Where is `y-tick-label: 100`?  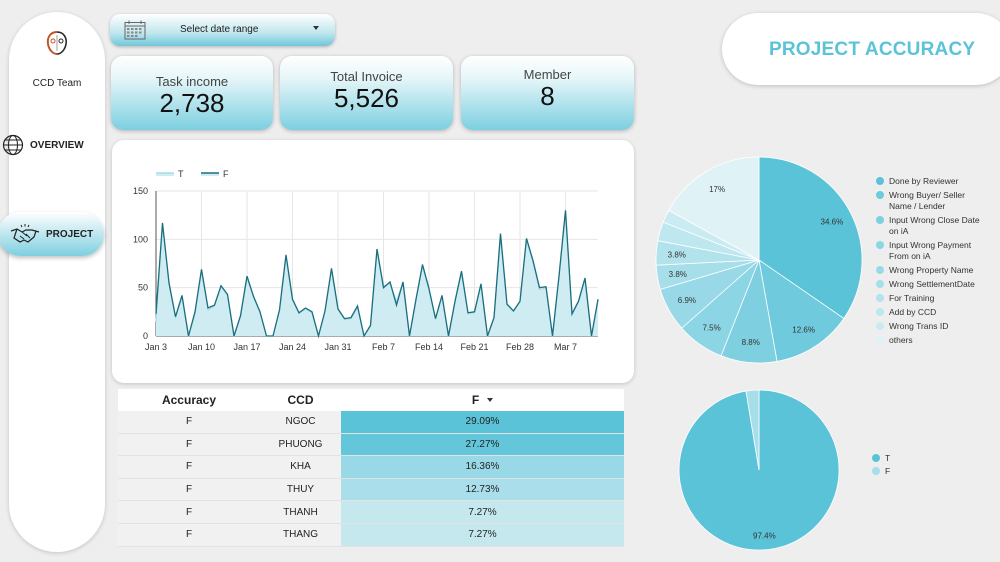
y-tick-label: 100 is located at coordinates (140, 239).